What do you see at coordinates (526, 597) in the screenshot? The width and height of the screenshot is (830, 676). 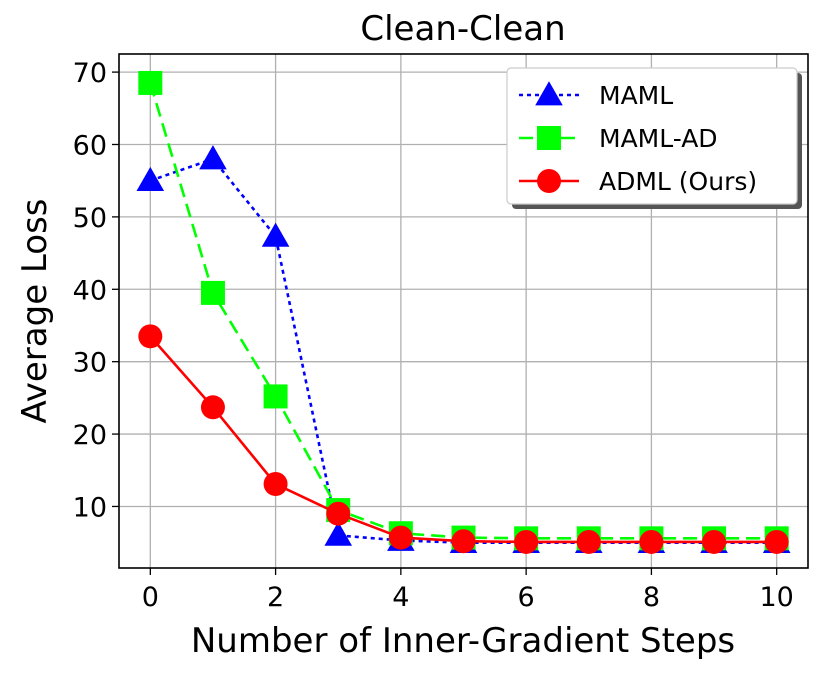 I see `x-tick-label: 6` at bounding box center [526, 597].